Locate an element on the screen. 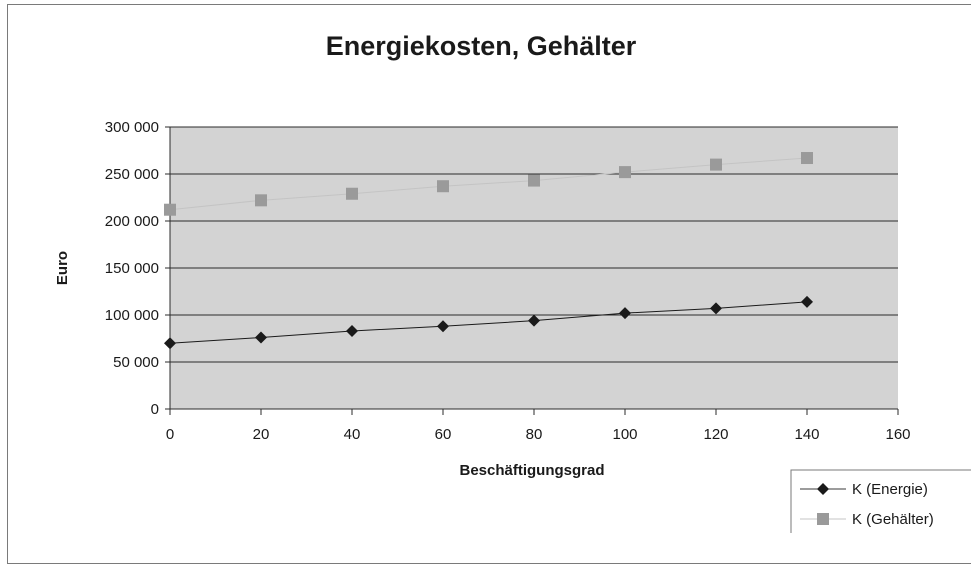 This screenshot has height=564, width=971. x-tick-label: 80 is located at coordinates (534, 434).